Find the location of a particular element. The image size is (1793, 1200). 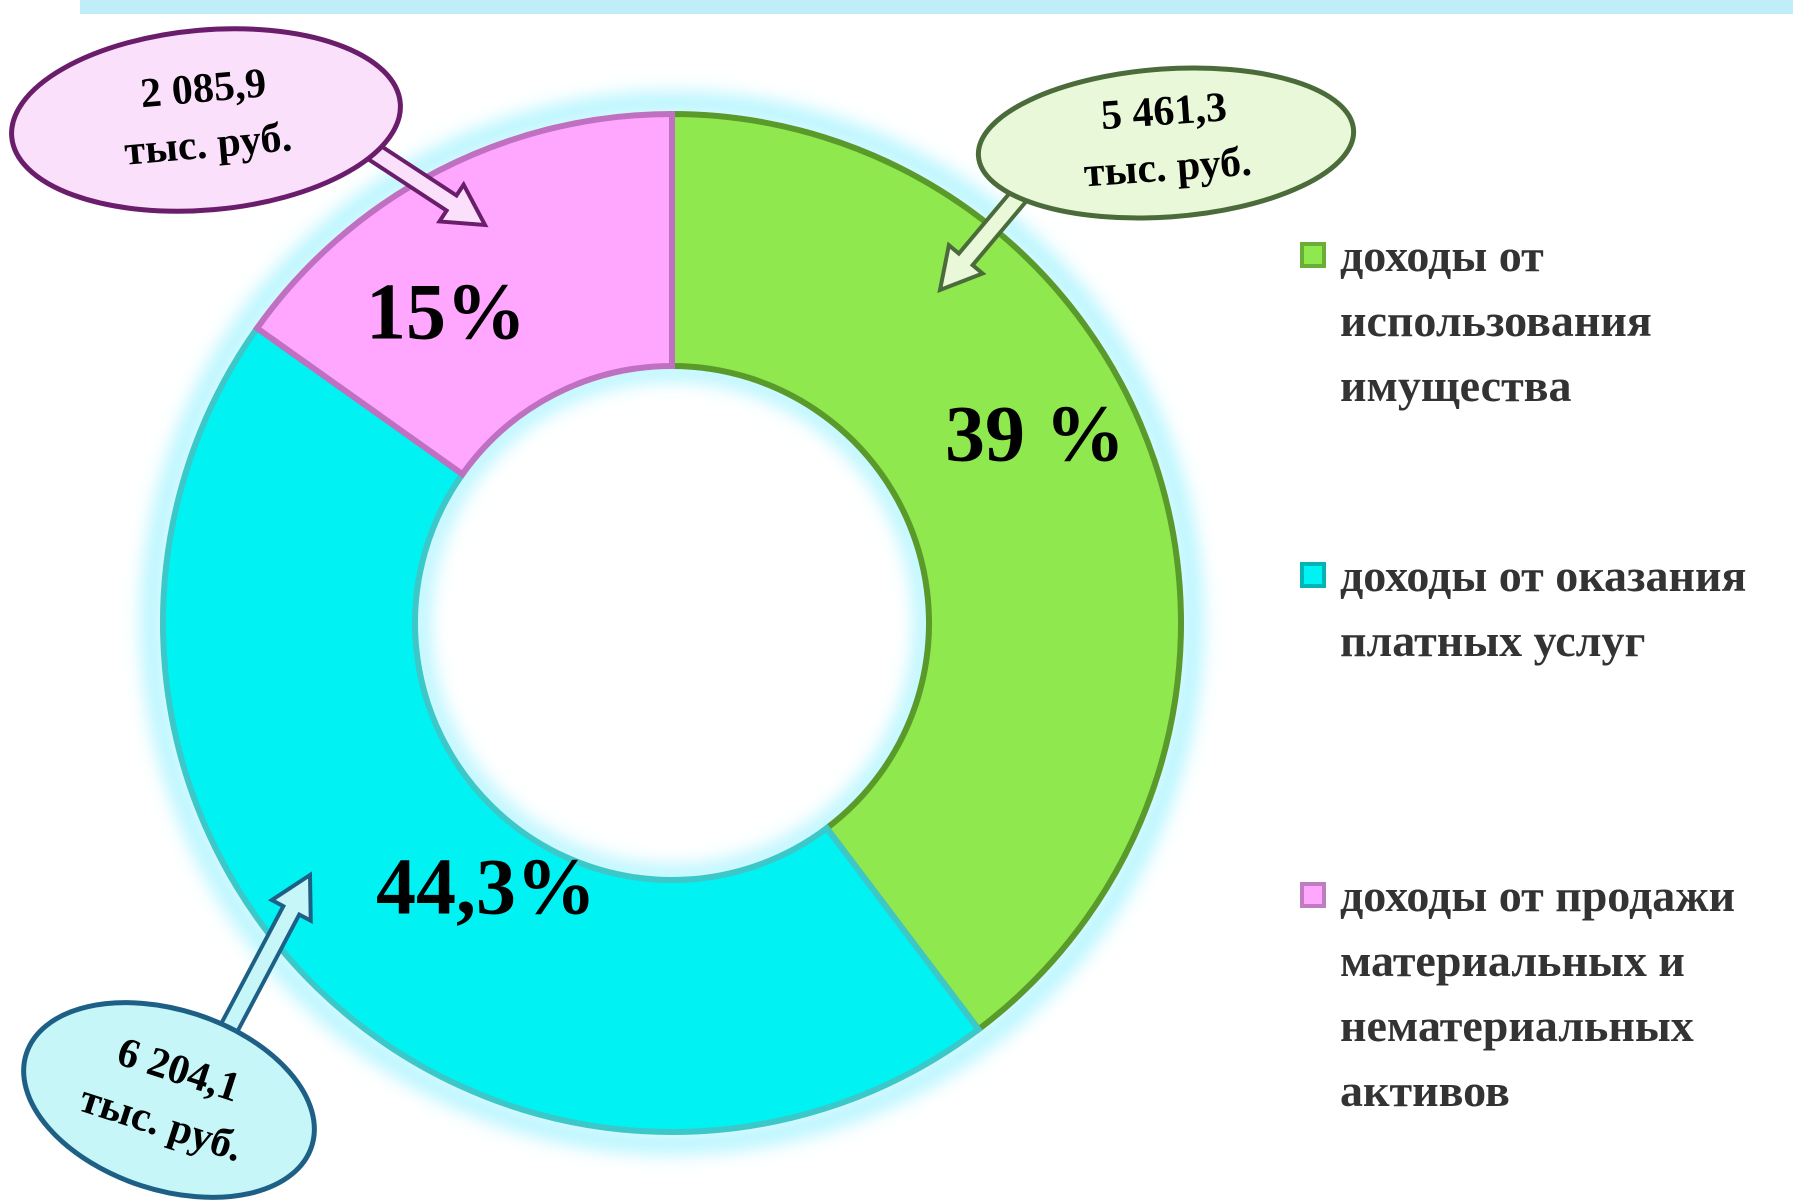

title-band is located at coordinates (936, 7).